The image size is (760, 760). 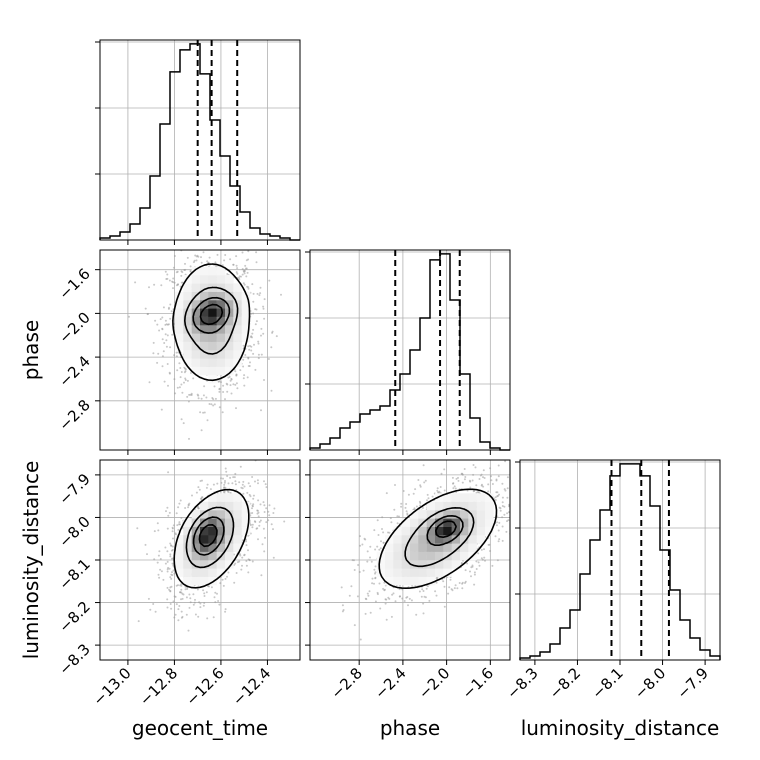 I want to click on hist-panel-geocent-time, so click(x=198, y=140).